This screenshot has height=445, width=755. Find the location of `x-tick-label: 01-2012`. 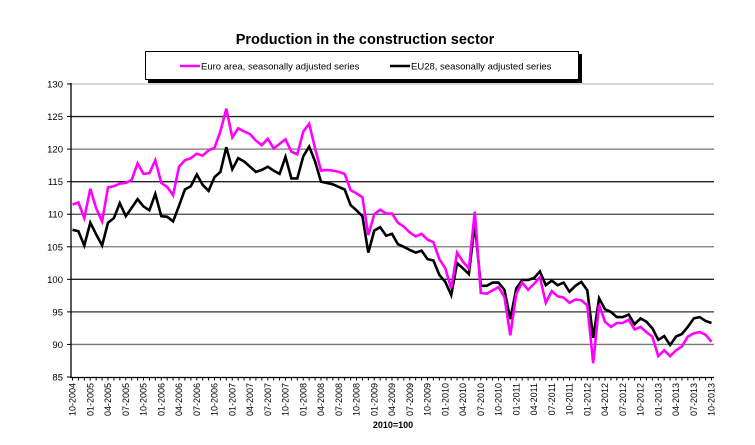

x-tick-label: 01-2012 is located at coordinates (587, 399).